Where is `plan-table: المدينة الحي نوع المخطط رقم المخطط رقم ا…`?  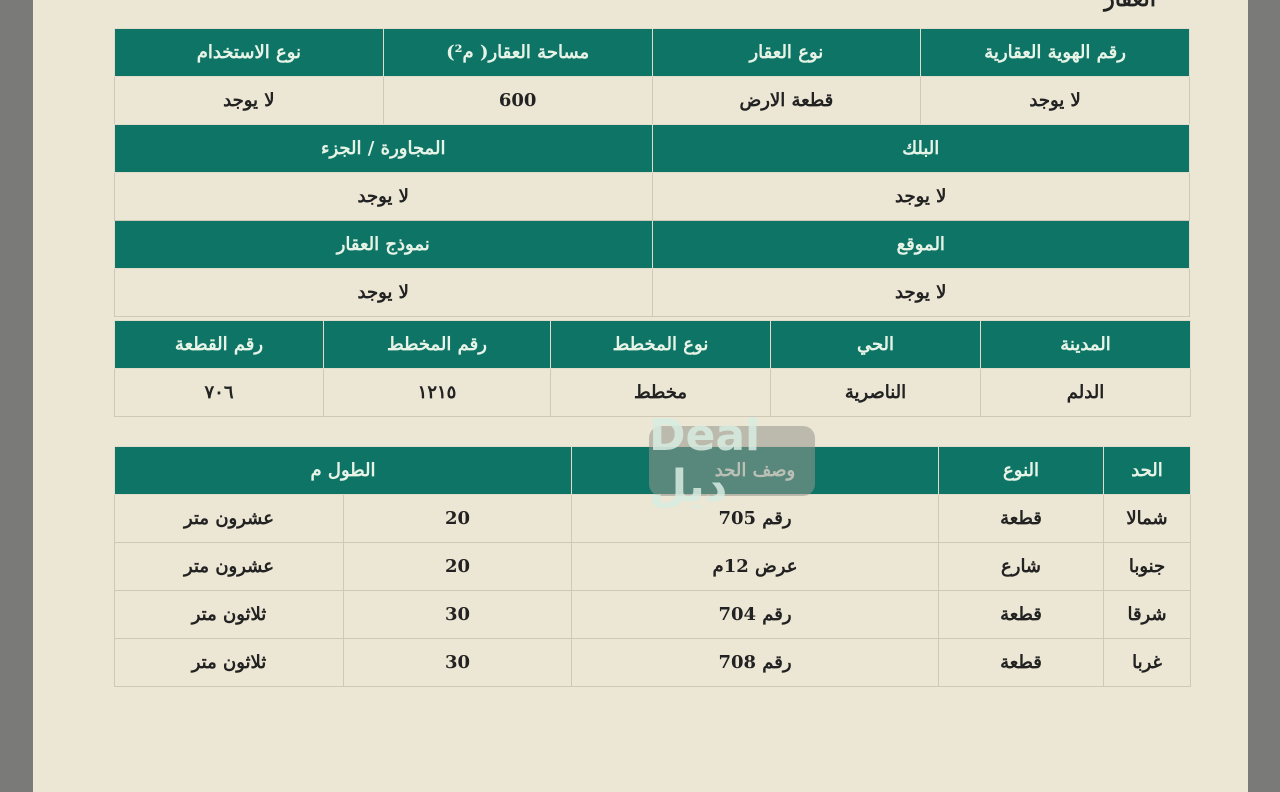
plan-table: المدينة الحي نوع المخطط رقم المخطط رقم ا… is located at coordinates (652, 368).